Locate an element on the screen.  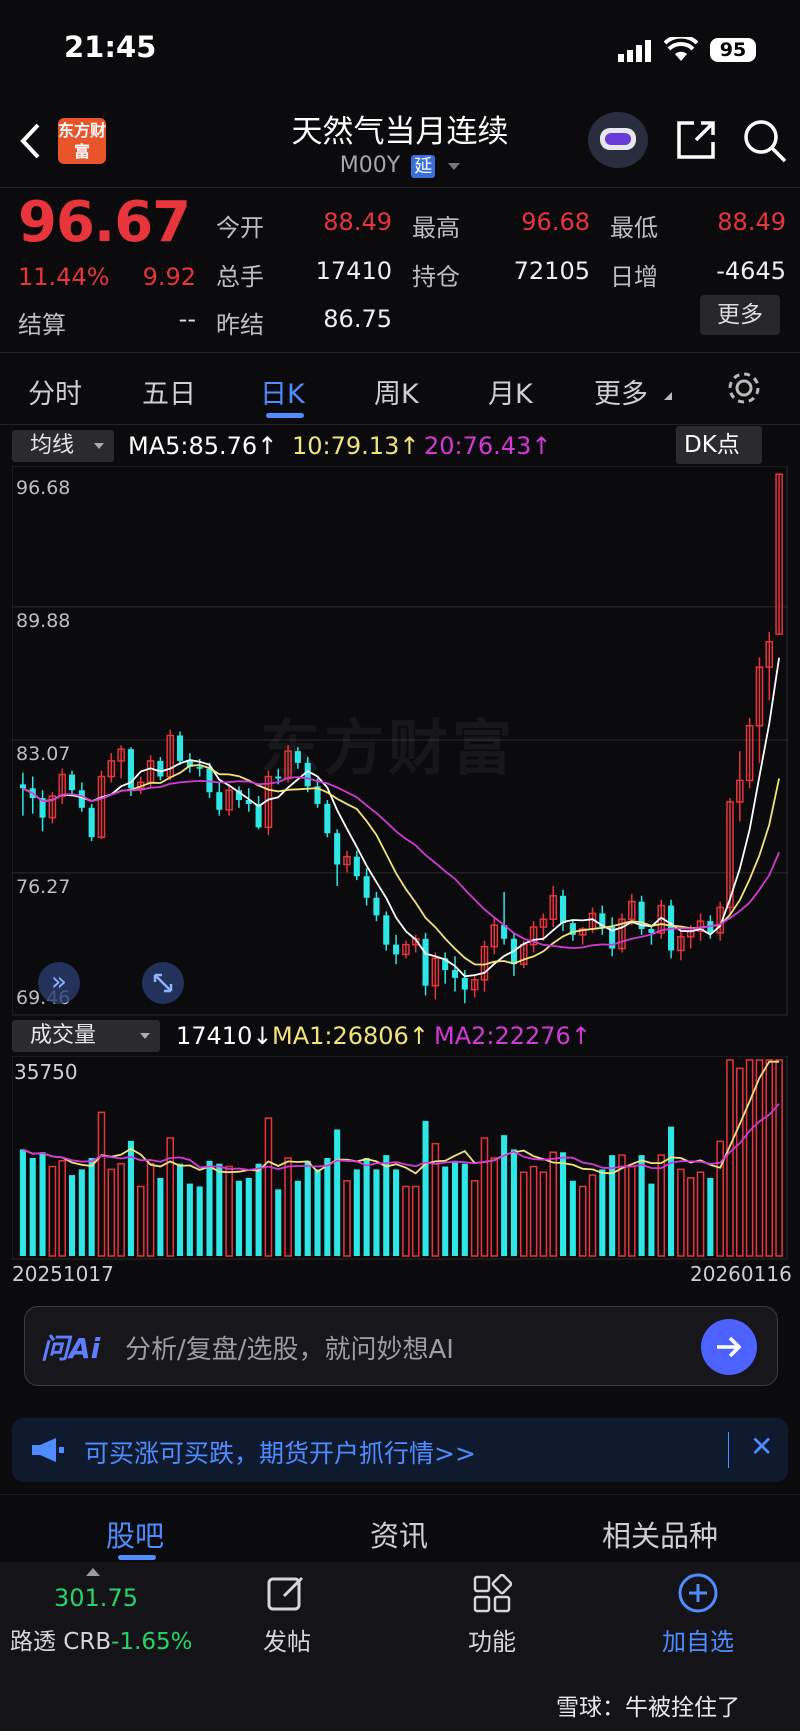
settle-label: 结算 is located at coordinates (42, 325).